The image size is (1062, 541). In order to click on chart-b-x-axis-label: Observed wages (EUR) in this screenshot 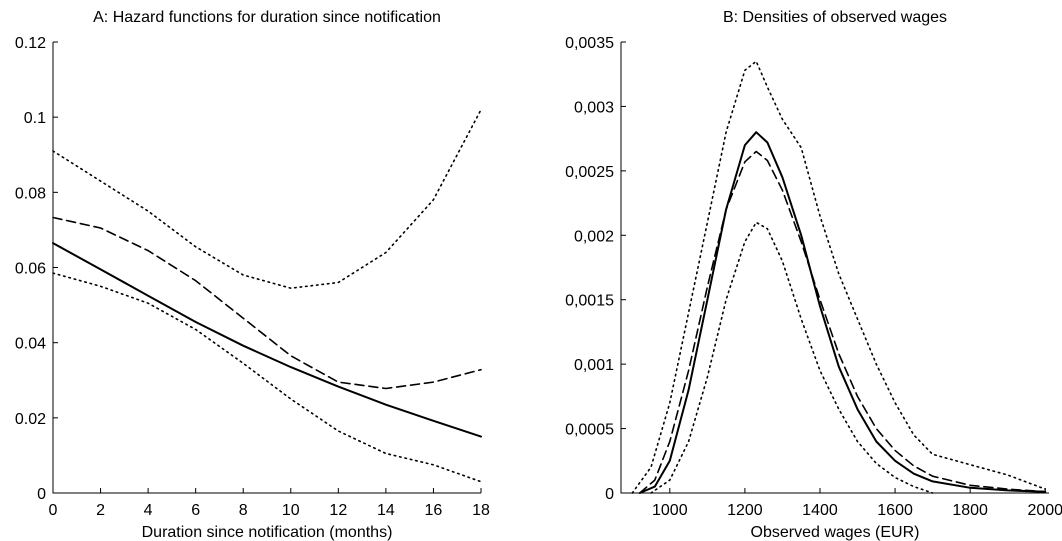, I will do `click(835, 532)`.